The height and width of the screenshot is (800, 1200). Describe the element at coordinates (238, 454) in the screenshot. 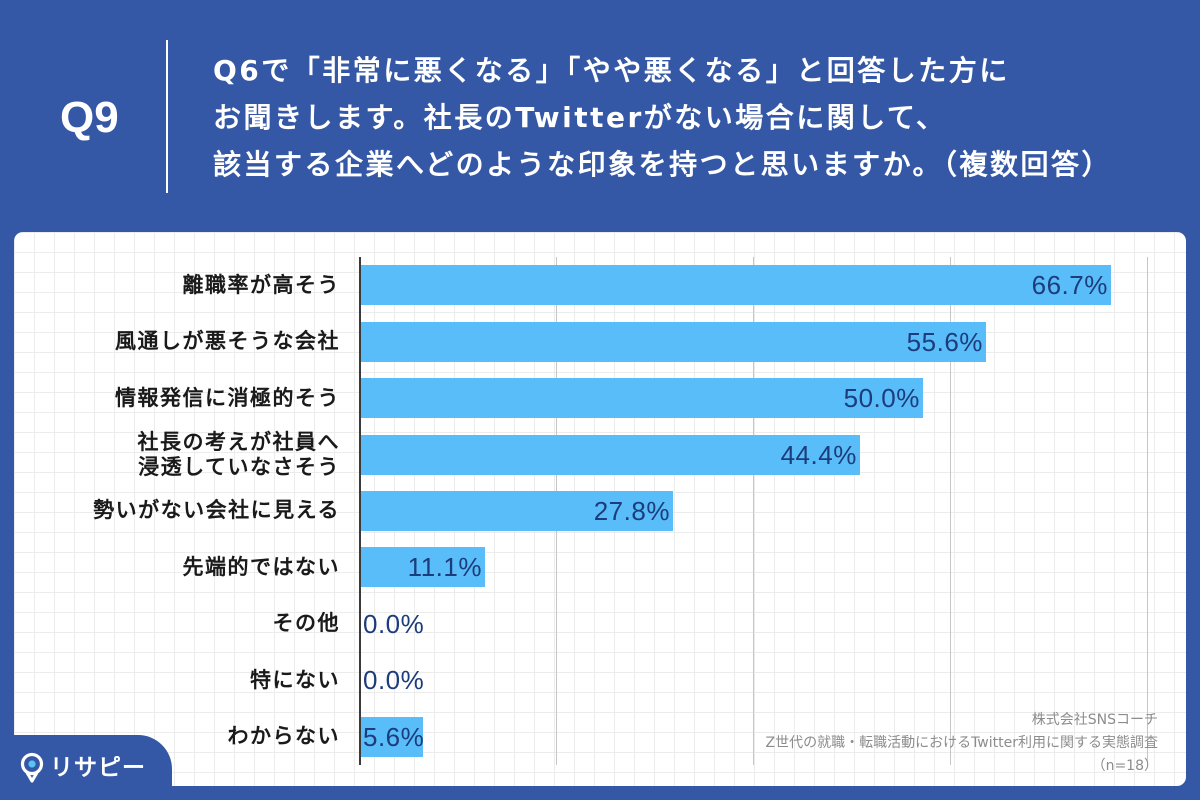

I see `category-label: 社長の考えが社員へ 浸透していなさそう` at that location.